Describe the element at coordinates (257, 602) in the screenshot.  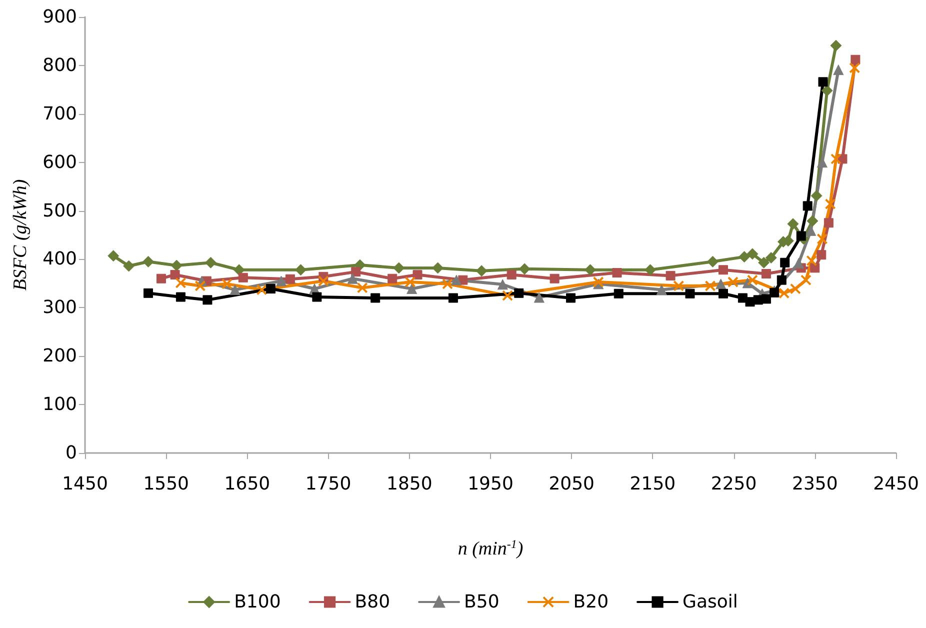
I see `legend-label: B100` at that location.